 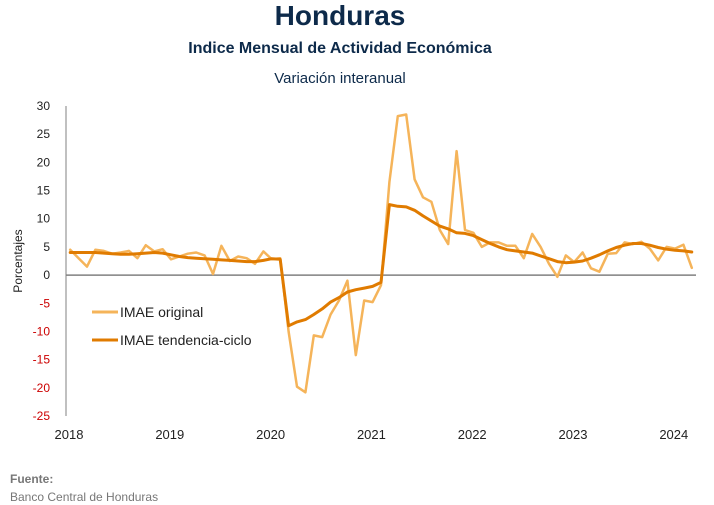 I want to click on x-tick-label: 2021, so click(x=371, y=434).